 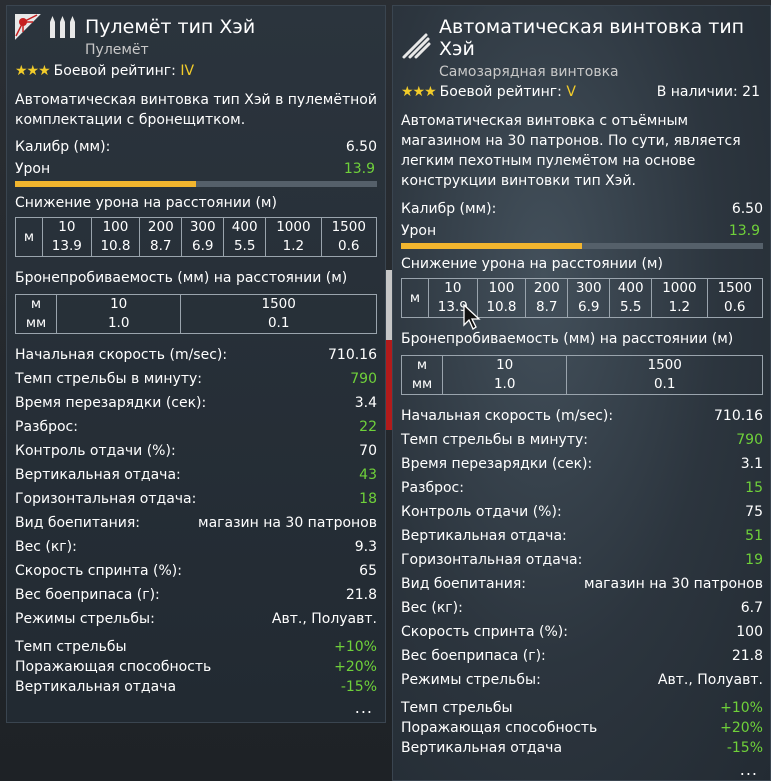 I want to click on pen-distance: 10, so click(x=504, y=365).